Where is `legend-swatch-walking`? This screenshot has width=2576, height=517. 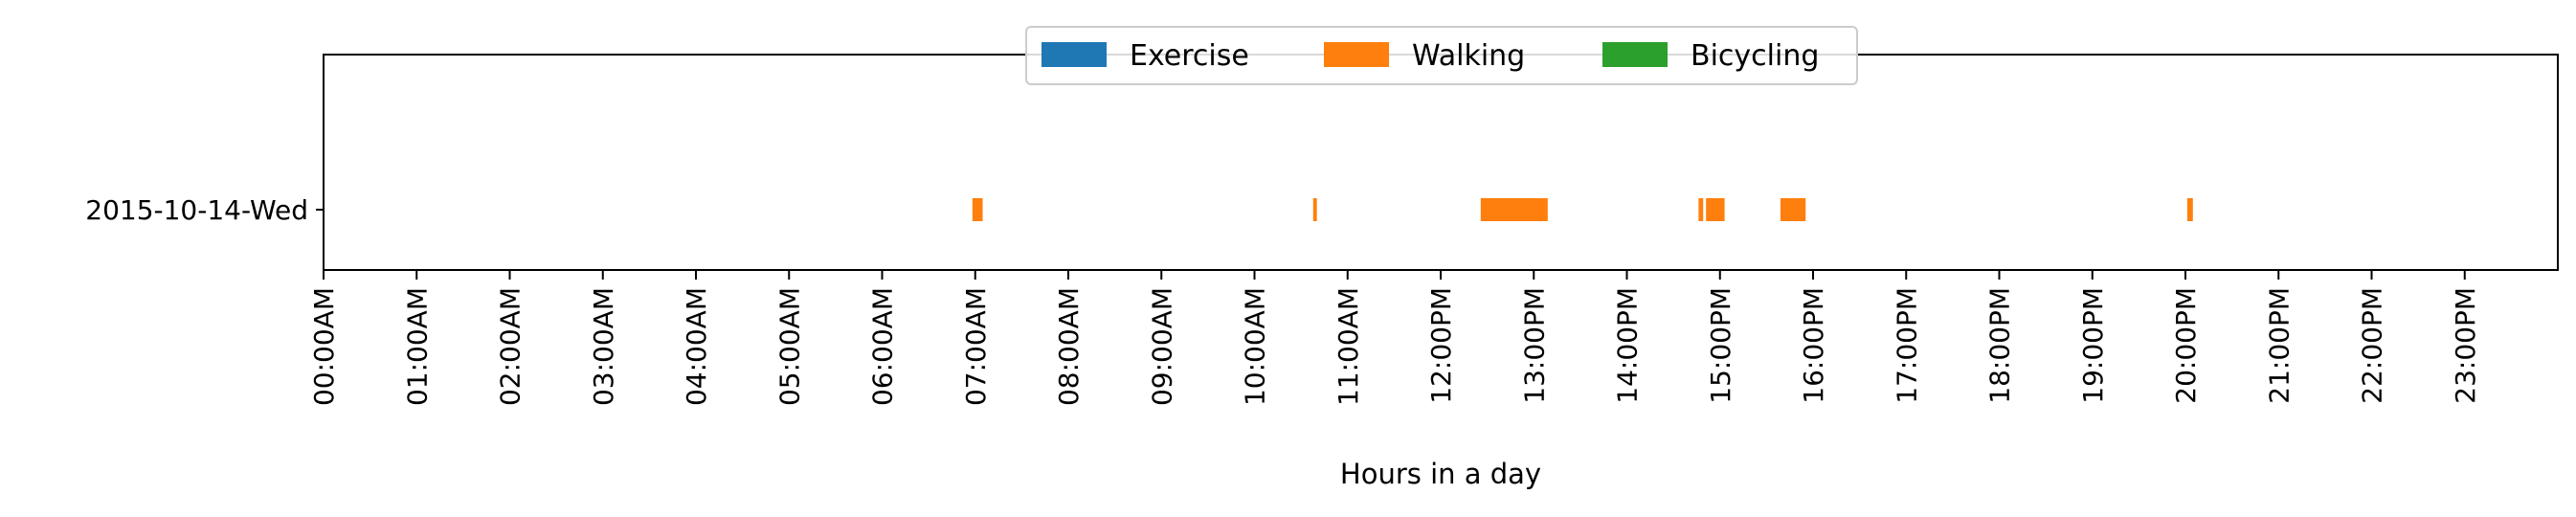
legend-swatch-walking is located at coordinates (1357, 54).